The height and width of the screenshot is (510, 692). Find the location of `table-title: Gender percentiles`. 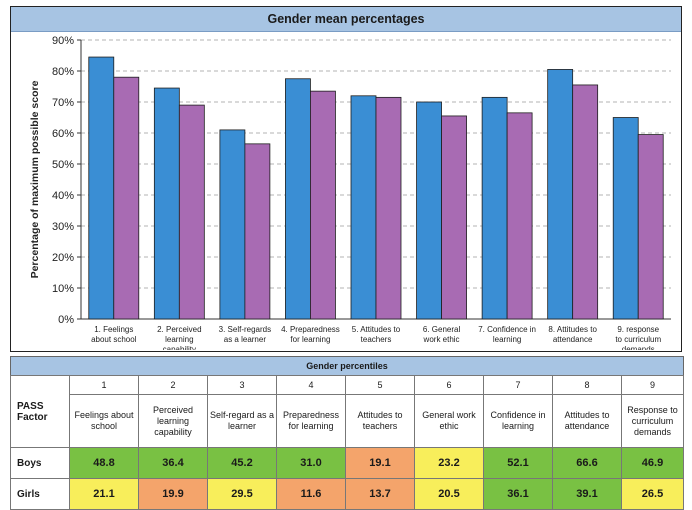

table-title: Gender percentiles is located at coordinates (347, 365).